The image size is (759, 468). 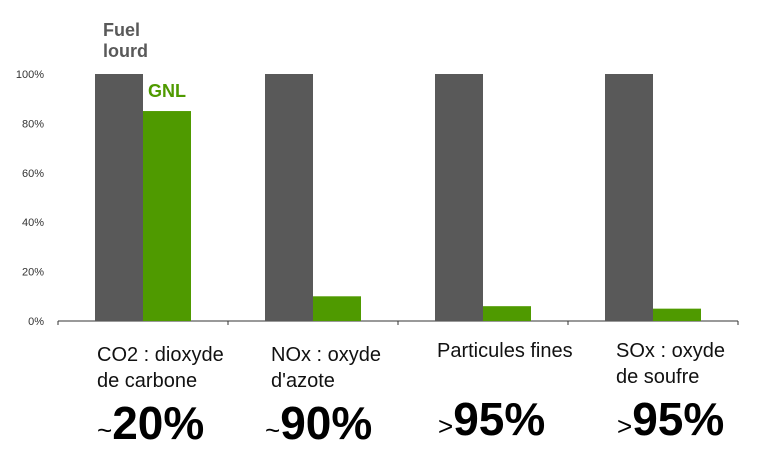 What do you see at coordinates (167, 91) in the screenshot?
I see `legend-gnl: GNL` at bounding box center [167, 91].